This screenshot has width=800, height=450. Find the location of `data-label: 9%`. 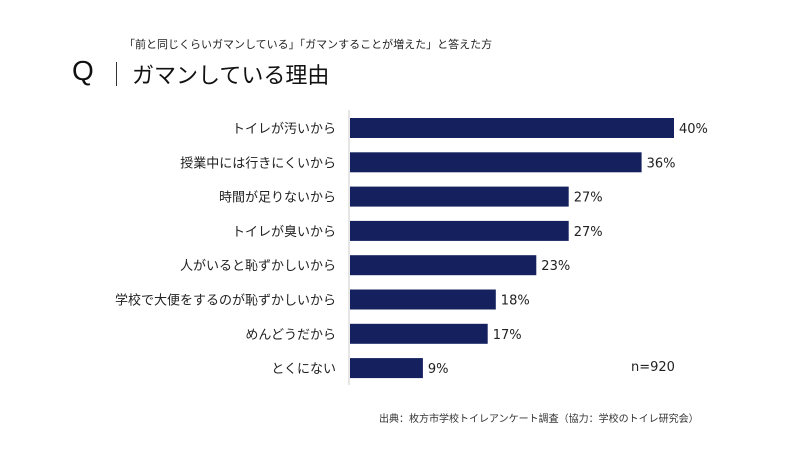

data-label: 9% is located at coordinates (438, 369).